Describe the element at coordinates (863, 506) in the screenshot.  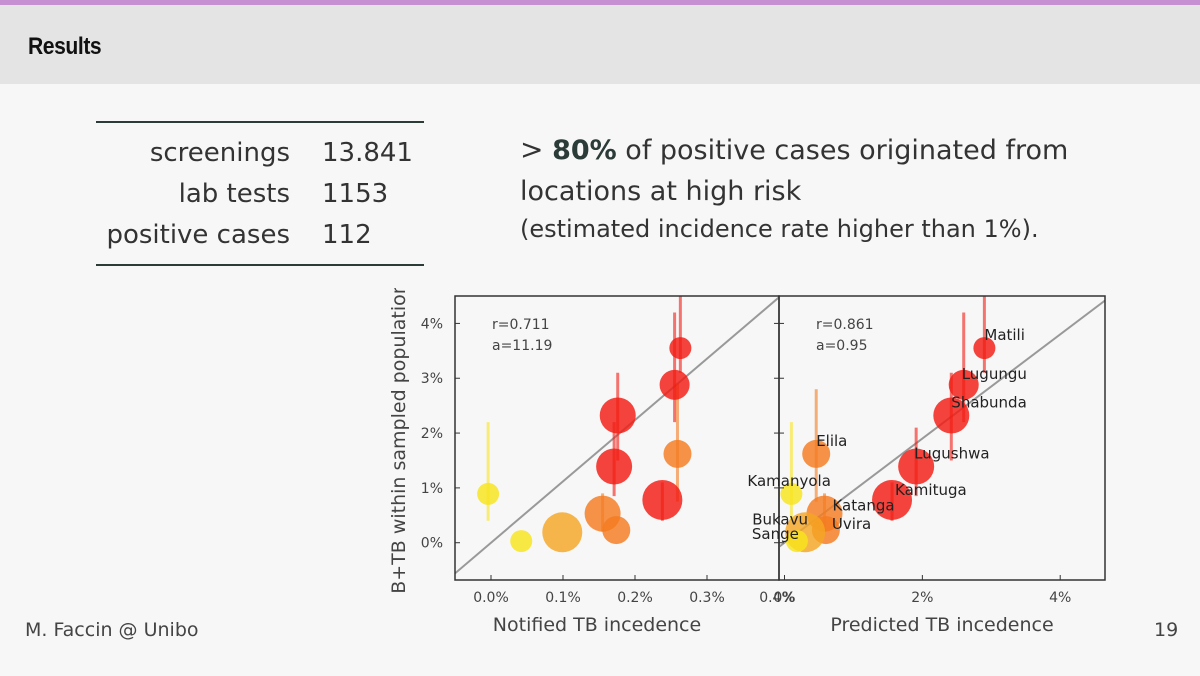
I see `point-label: Katanga` at that location.